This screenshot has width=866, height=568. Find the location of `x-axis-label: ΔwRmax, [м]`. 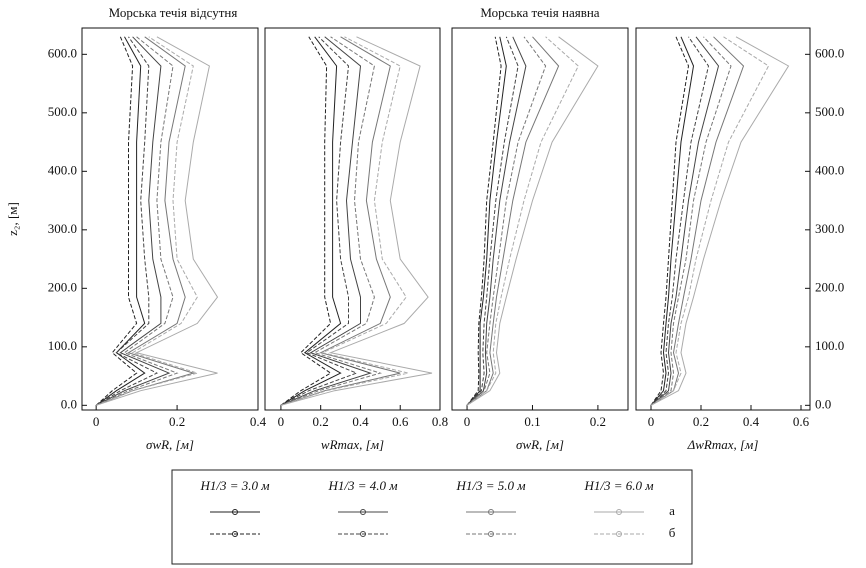

x-axis-label: ΔwRmax, [м] is located at coordinates (723, 444).